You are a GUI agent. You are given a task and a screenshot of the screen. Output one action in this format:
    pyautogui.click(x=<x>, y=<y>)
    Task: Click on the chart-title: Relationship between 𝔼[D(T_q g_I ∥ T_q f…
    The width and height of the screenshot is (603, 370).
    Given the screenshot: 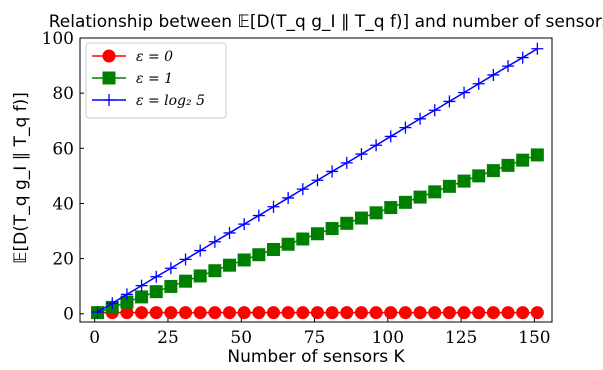 What is the action you would take?
    pyautogui.click(x=326, y=22)
    